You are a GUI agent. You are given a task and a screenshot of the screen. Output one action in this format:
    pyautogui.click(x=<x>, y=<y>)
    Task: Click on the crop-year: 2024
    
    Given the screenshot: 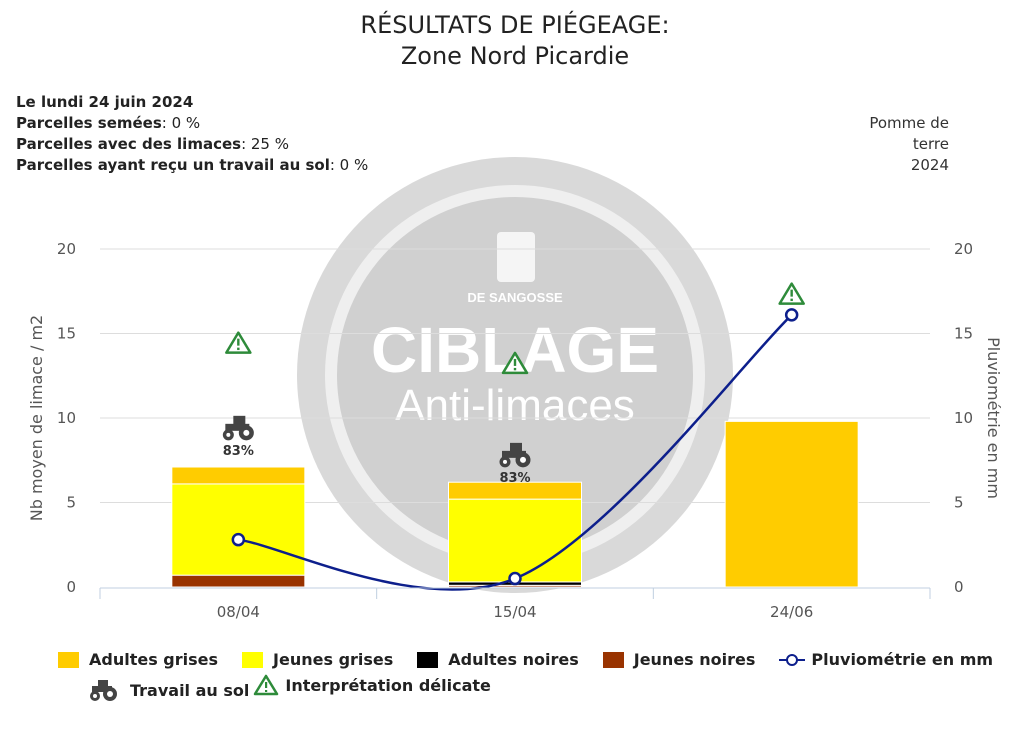 What is the action you would take?
    pyautogui.click(x=929, y=165)
    